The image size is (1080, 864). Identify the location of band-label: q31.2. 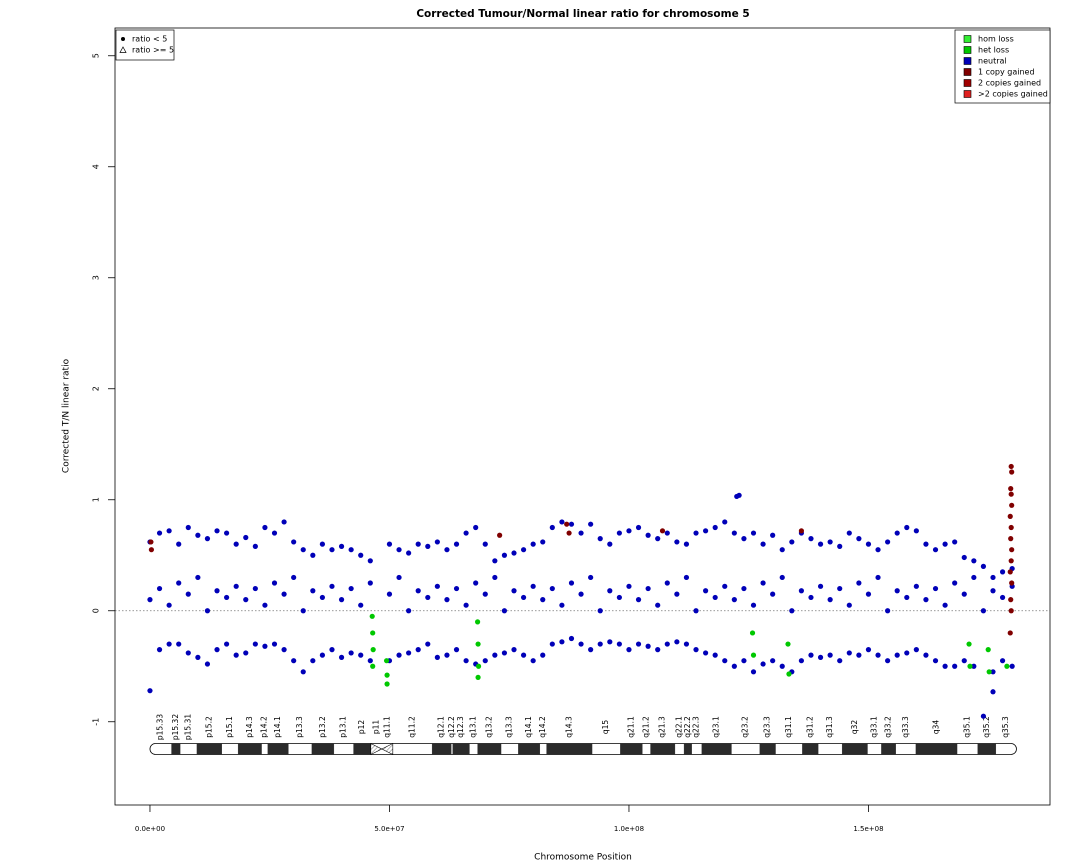
(809, 727).